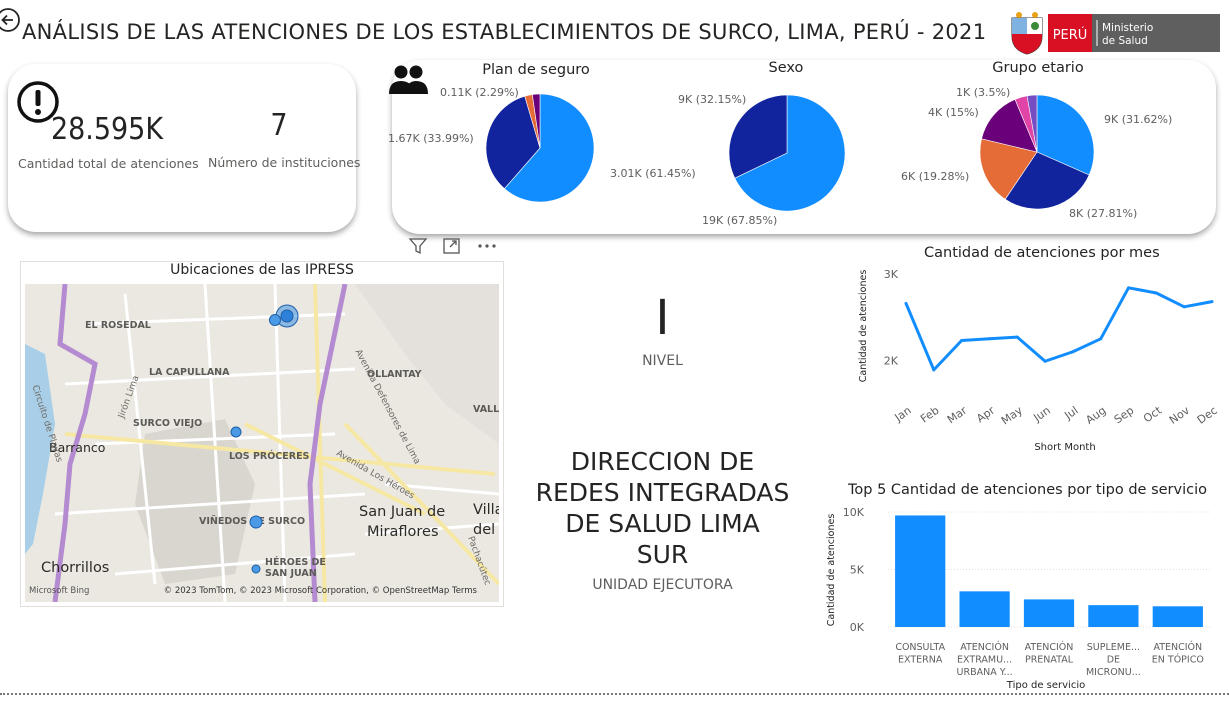 Image resolution: width=1229 pixels, height=712 pixels. I want to click on nivel-label: NIVEL, so click(662, 361).